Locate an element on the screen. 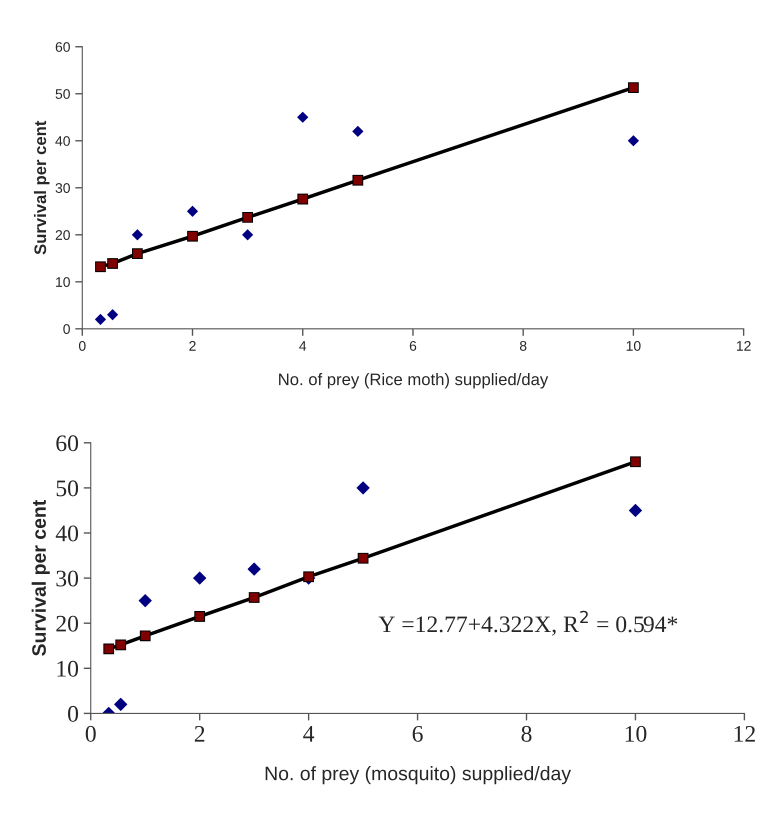 This screenshot has height=820, width=769. annotation: Y =12.77+4.322X, R$^{2}$ = 0.594* is located at coordinates (528, 623).